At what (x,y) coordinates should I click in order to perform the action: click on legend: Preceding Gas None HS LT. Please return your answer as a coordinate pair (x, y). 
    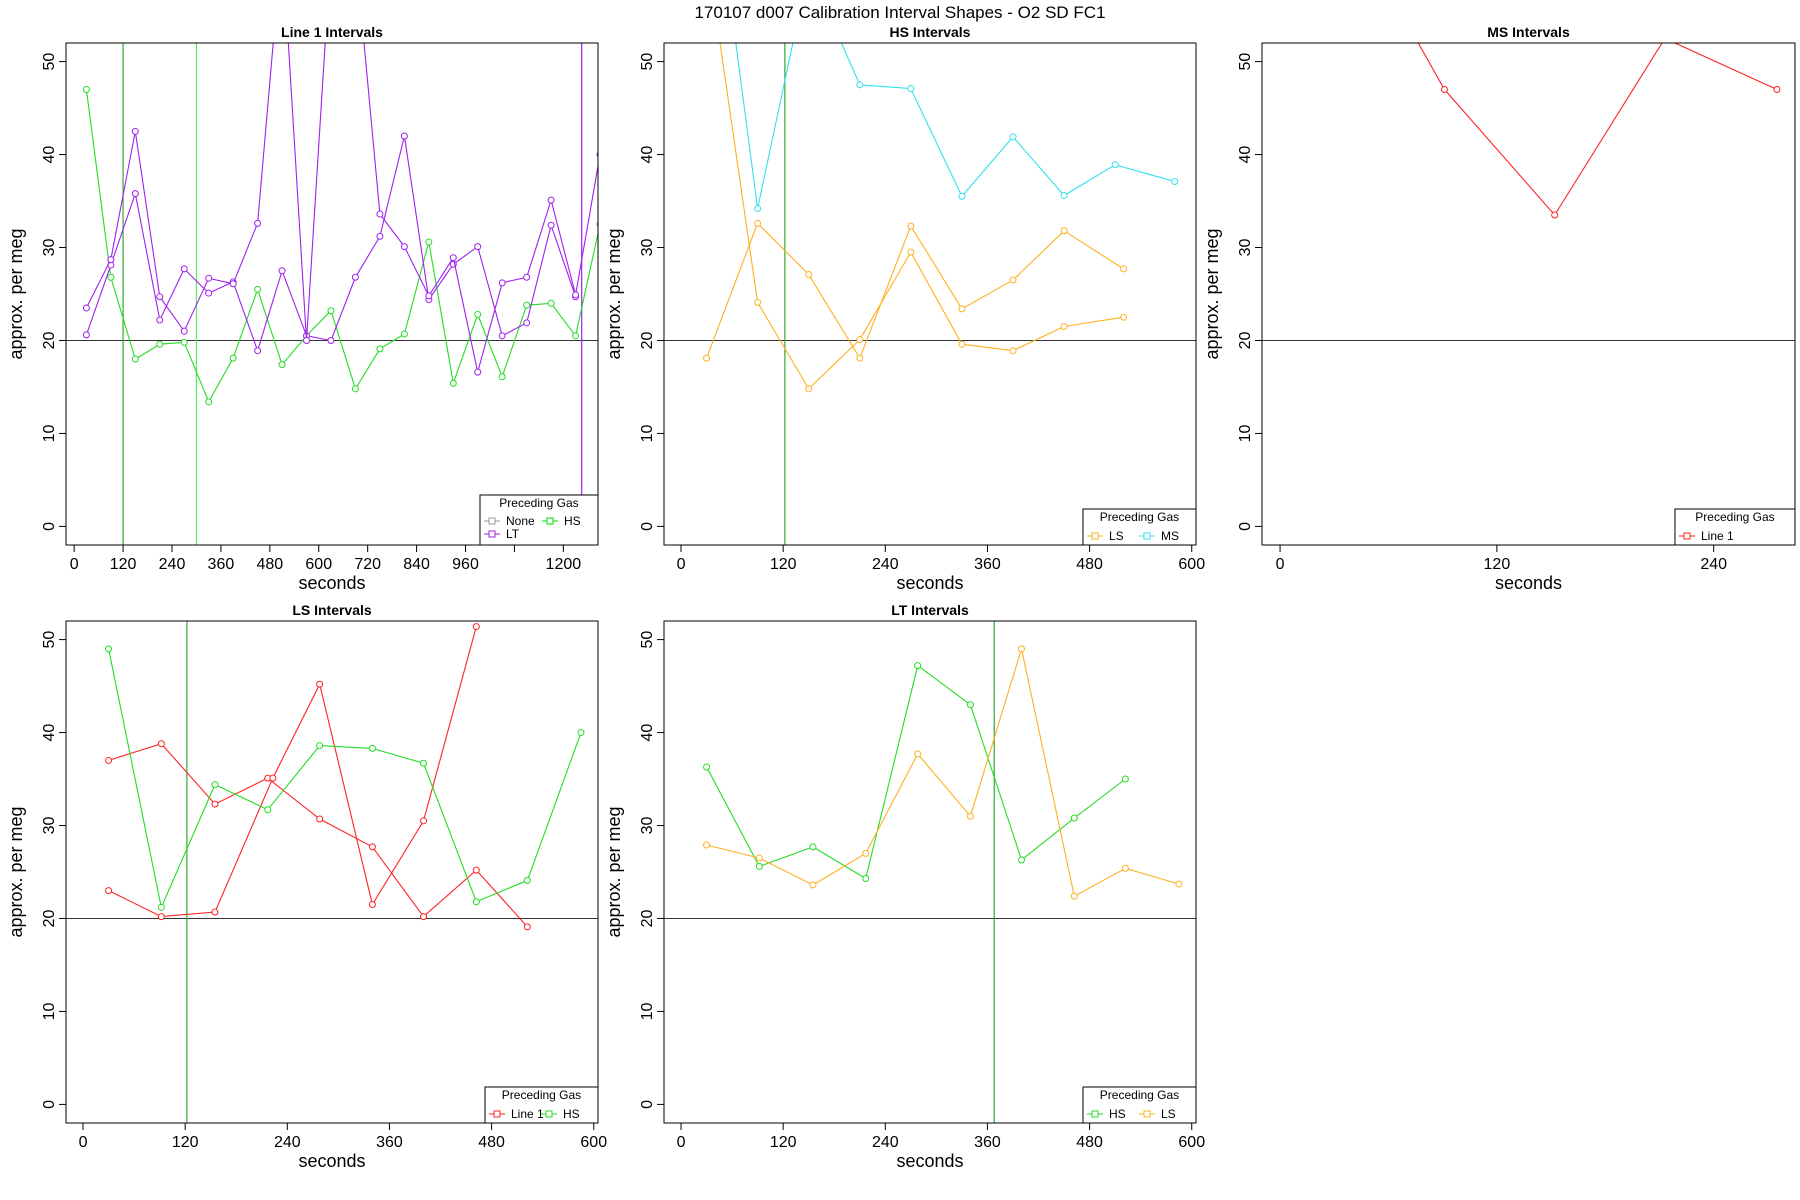
    Looking at the image, I should click on (539, 520).